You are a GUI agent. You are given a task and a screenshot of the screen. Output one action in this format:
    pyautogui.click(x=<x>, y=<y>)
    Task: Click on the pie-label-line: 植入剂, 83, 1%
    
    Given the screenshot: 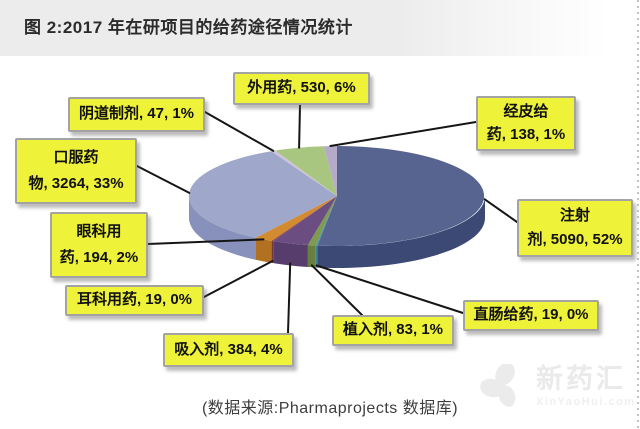 What is the action you would take?
    pyautogui.click(x=393, y=330)
    